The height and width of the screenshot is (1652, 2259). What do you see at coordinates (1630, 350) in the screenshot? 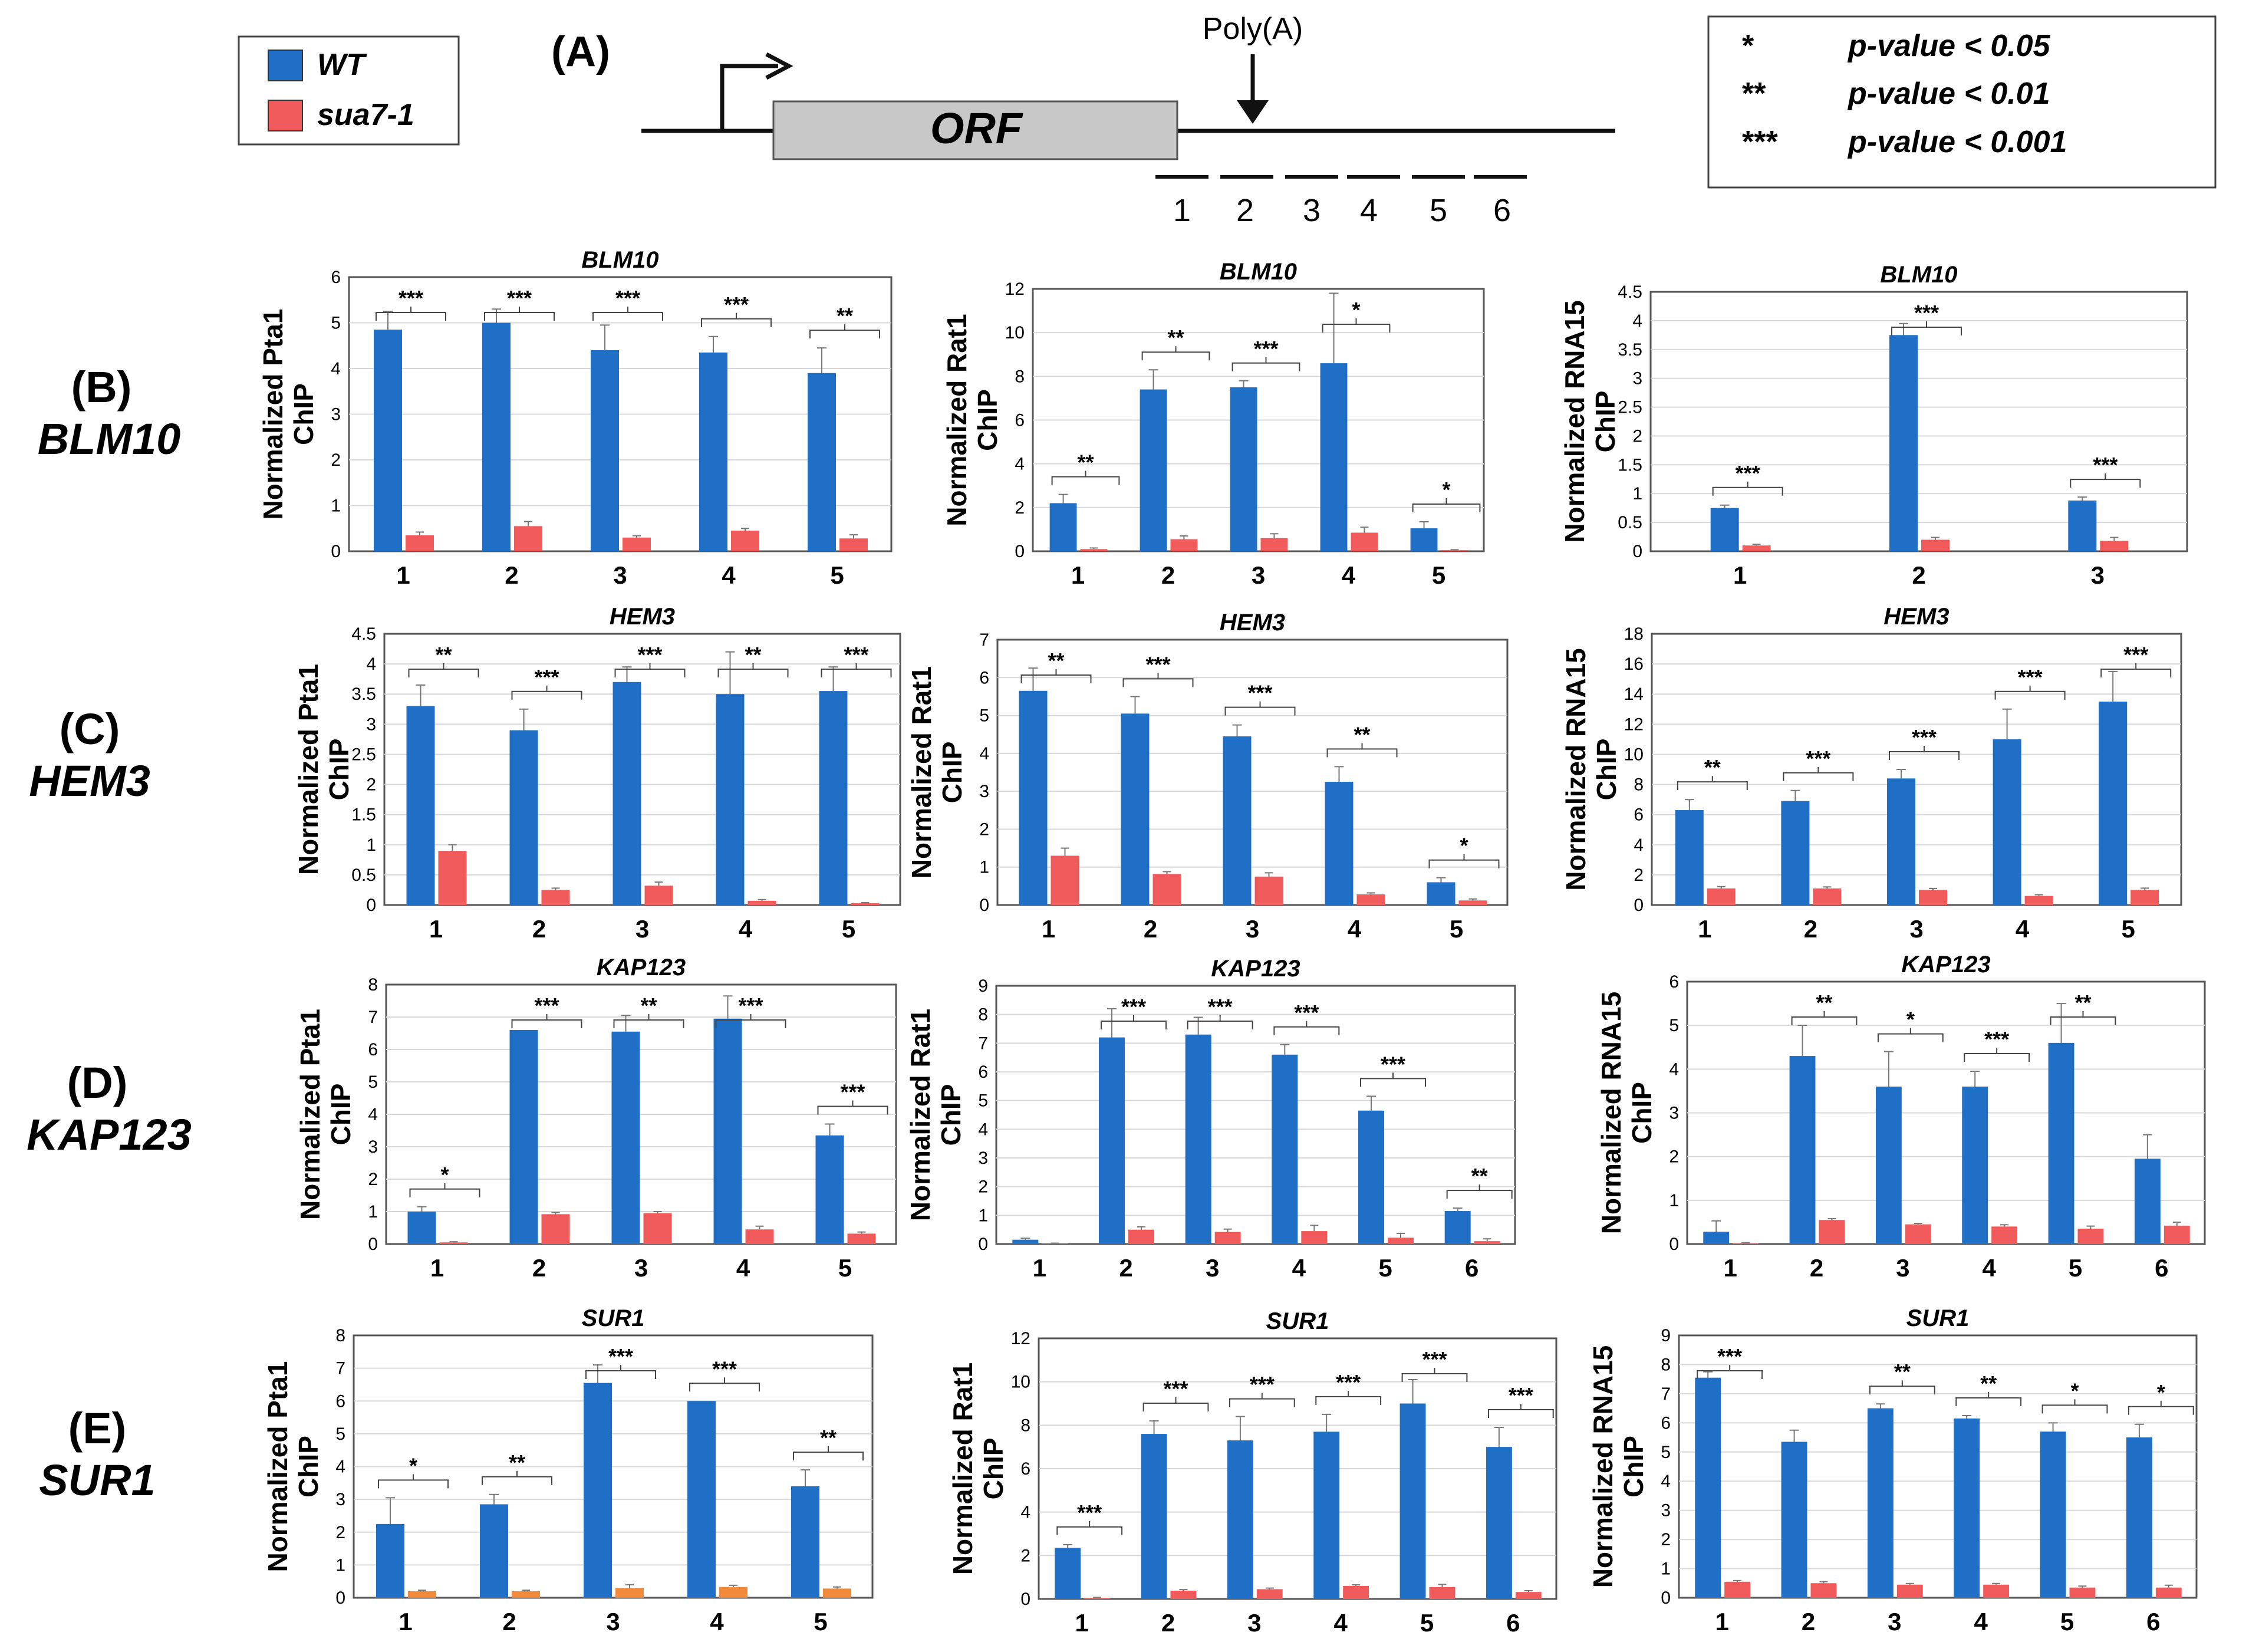
I see `y-tick-label: 3.5` at bounding box center [1630, 350].